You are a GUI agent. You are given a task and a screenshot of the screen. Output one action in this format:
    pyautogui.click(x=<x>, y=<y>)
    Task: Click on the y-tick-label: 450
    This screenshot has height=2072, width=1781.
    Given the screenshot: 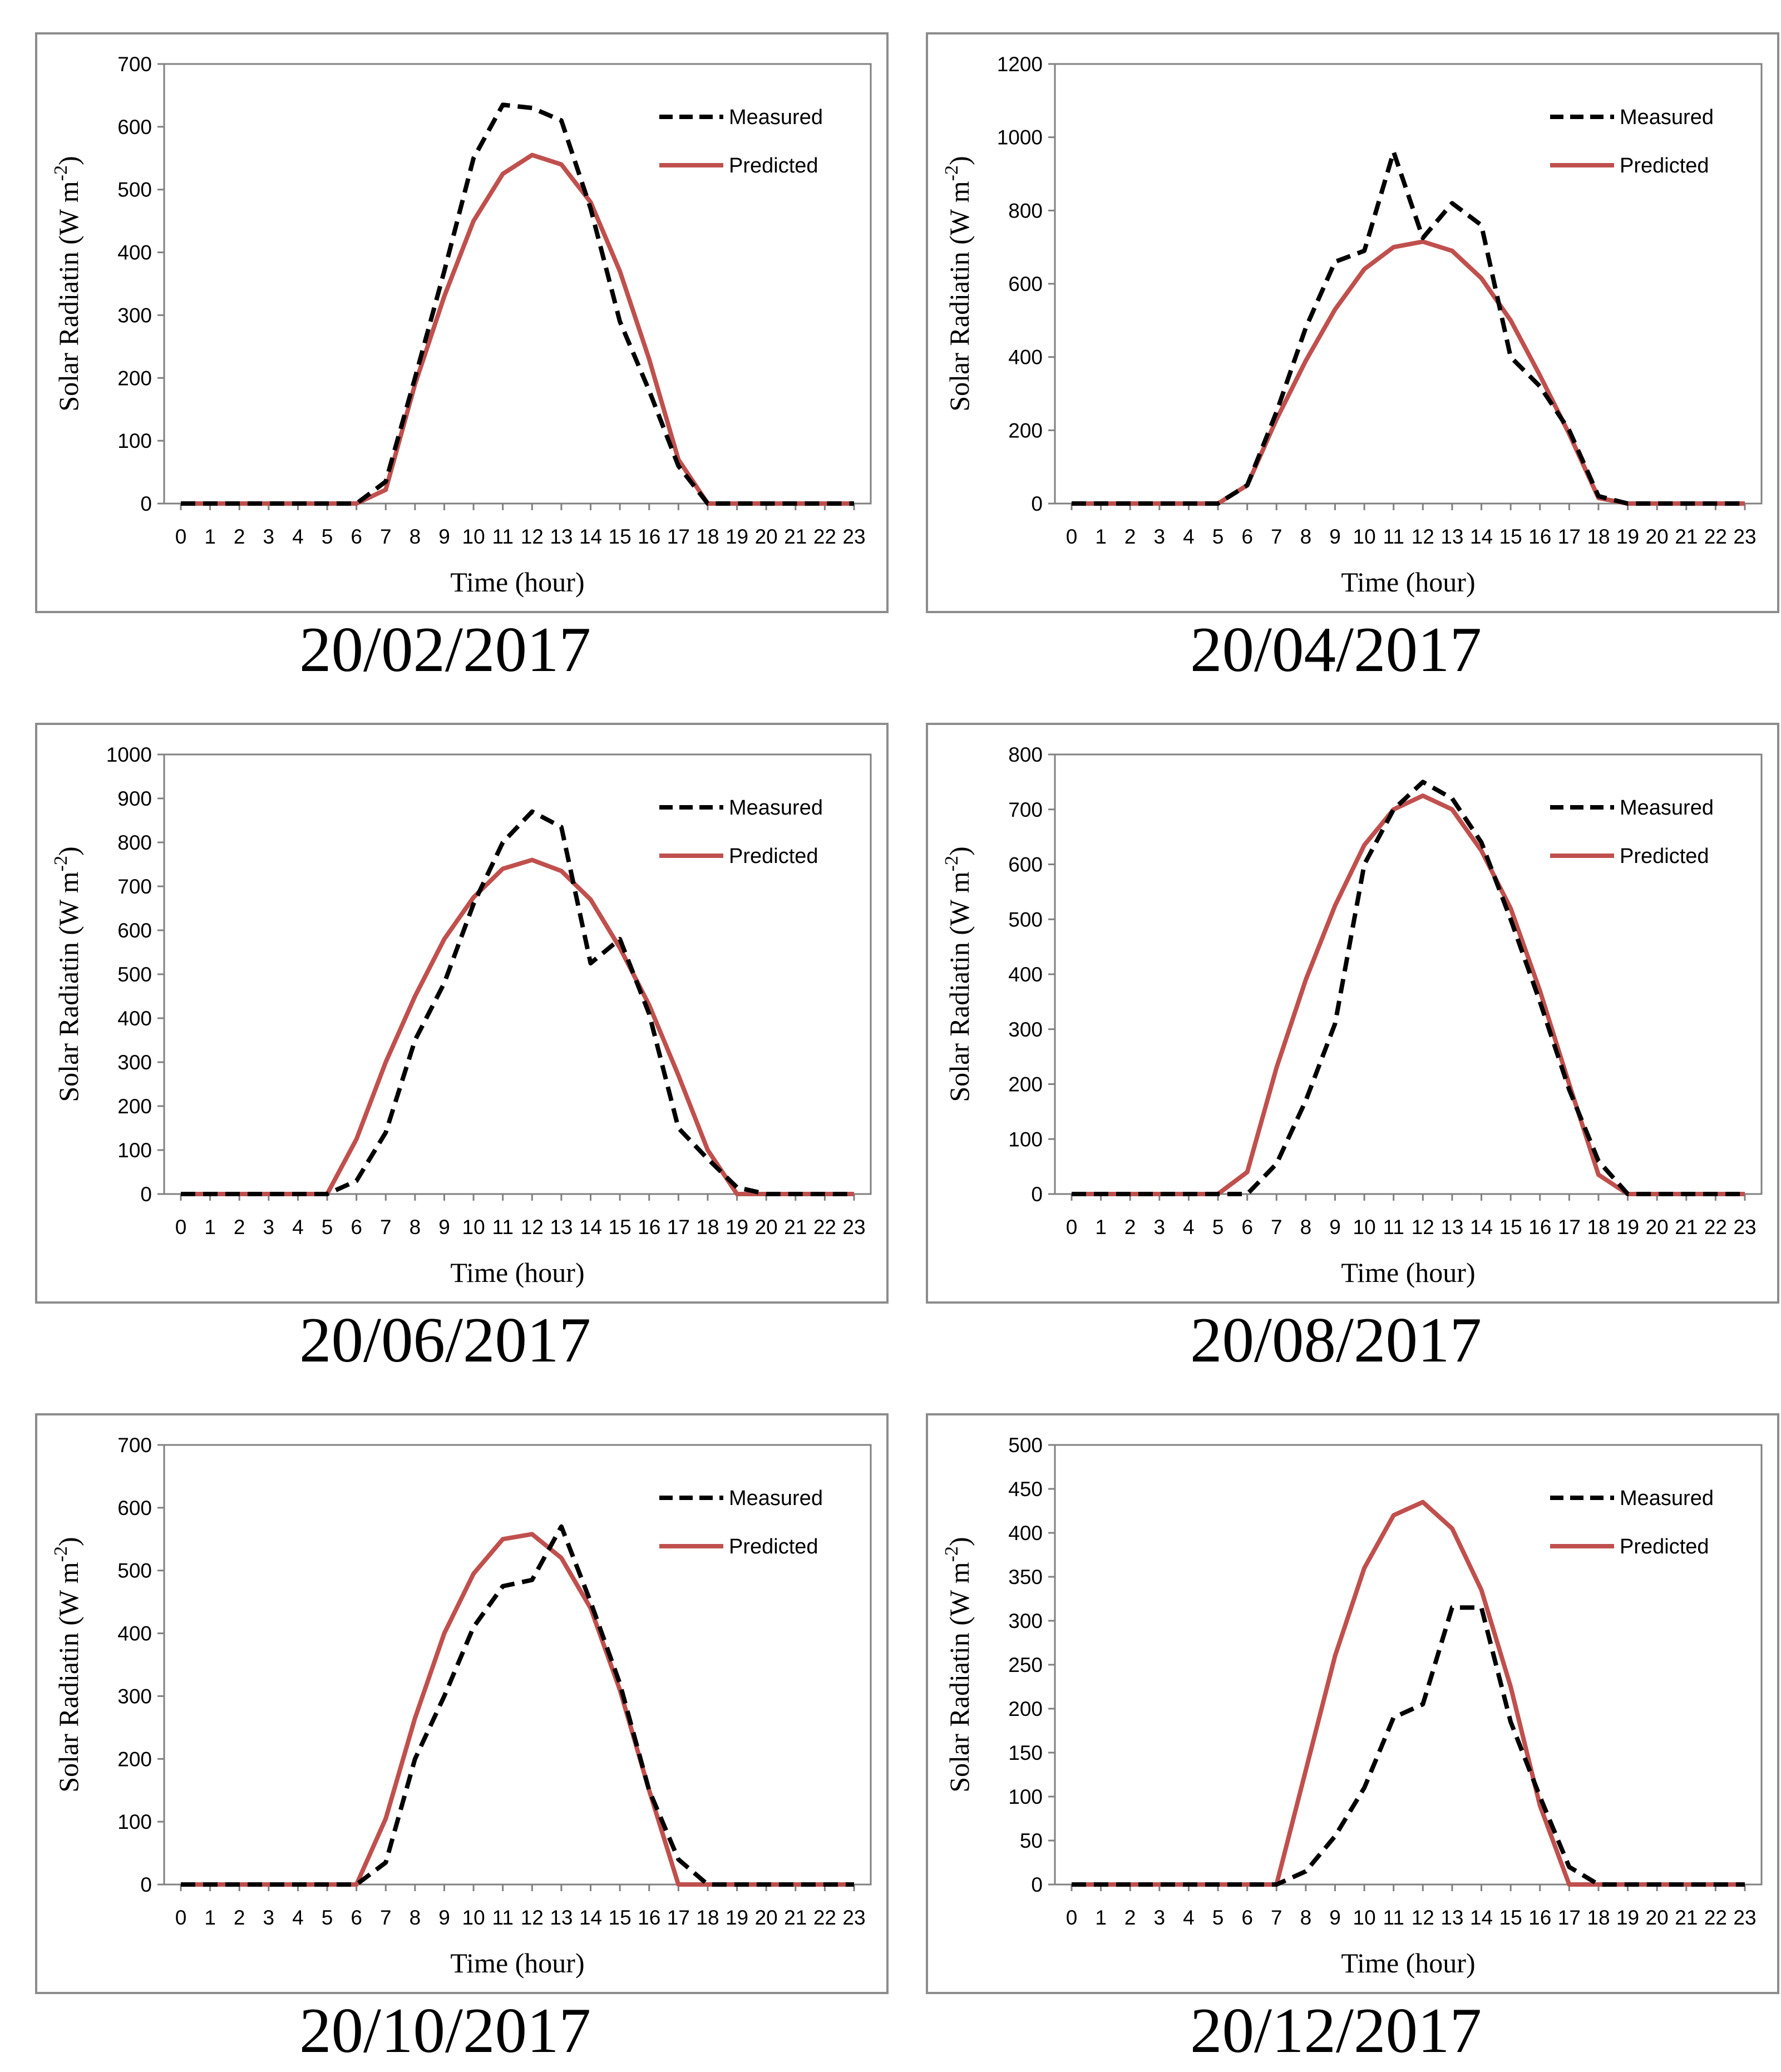 What is the action you would take?
    pyautogui.click(x=1025, y=1489)
    